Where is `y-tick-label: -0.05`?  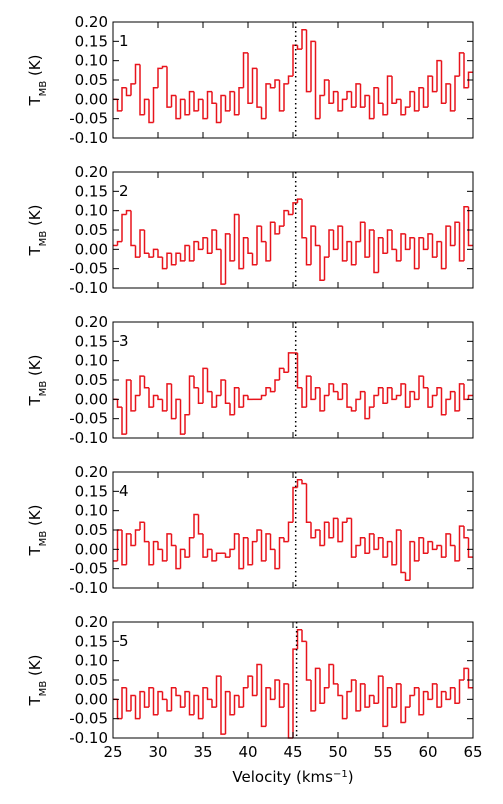
y-tick-label: -0.05 is located at coordinates (88, 269).